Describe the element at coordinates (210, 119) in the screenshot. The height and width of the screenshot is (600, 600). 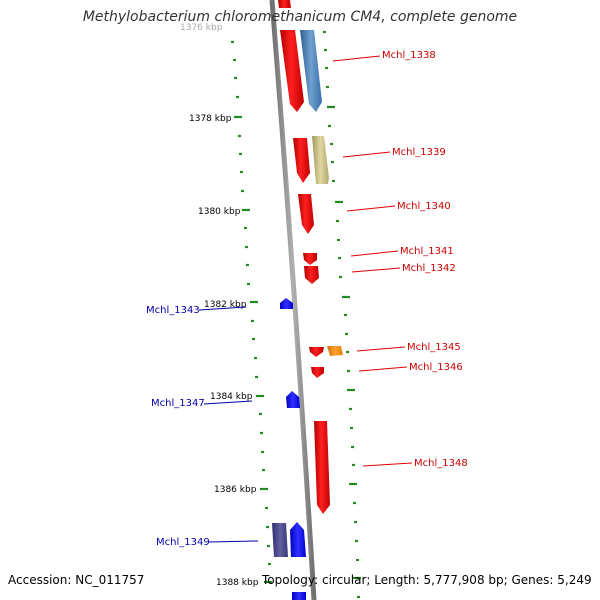
I see `kbp-label-1378: 1378 kbp` at that location.